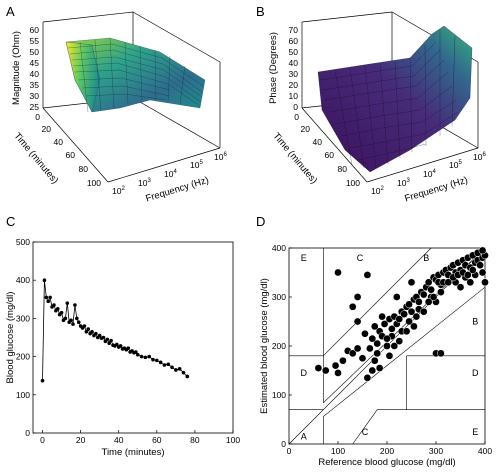 The image size is (500, 474). Describe the element at coordinates (294, 74) in the screenshot. I see `b-ztick: 30` at that location.